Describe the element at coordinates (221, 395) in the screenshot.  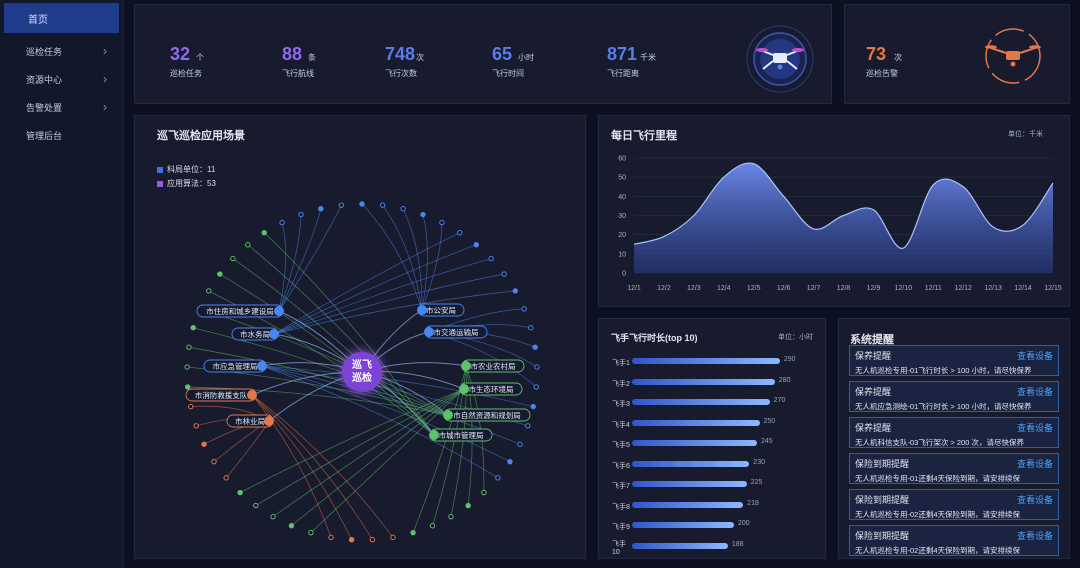
I see `department-label: 市消防救援支队` at that location.